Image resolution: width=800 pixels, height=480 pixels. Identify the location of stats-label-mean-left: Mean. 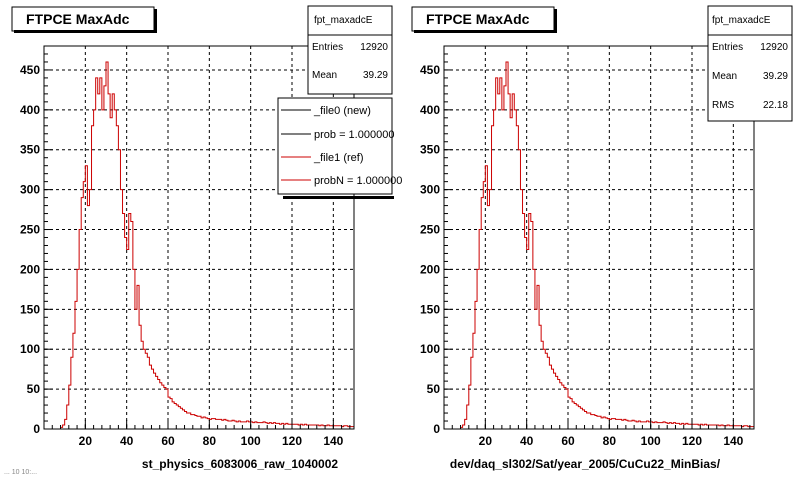
(324, 75).